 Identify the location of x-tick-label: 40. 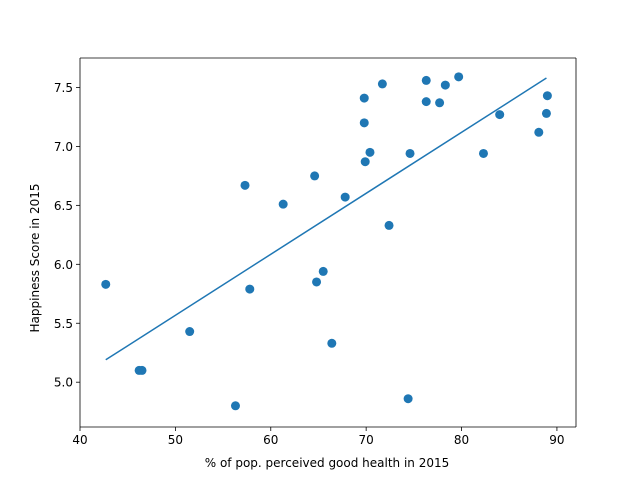
(79, 440).